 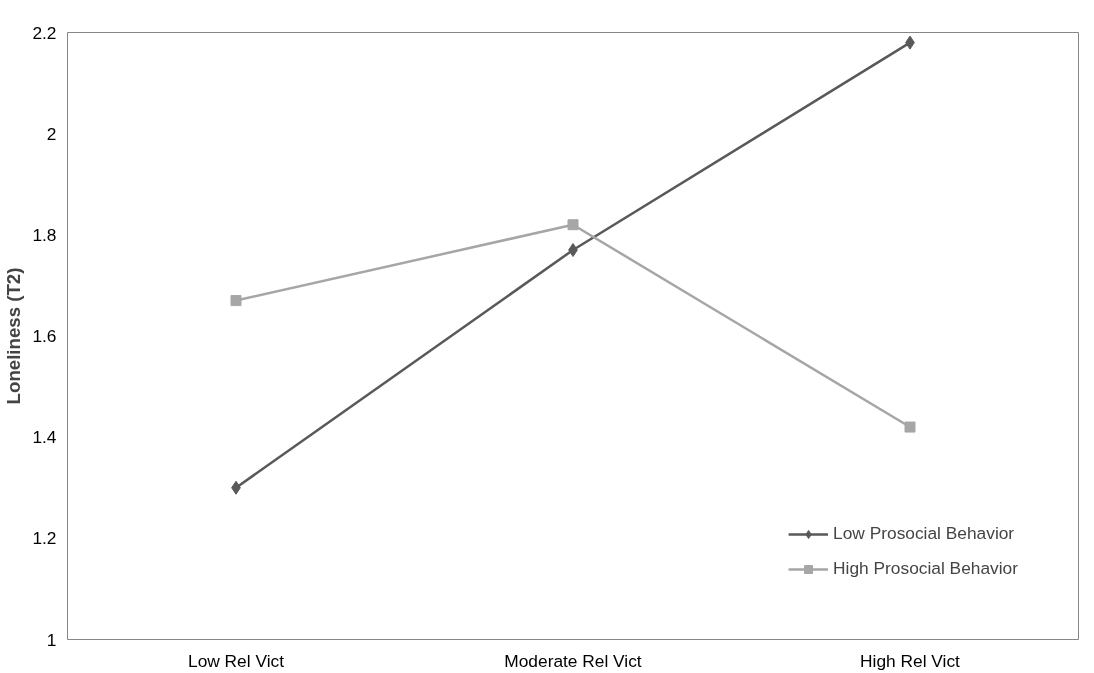 What do you see at coordinates (44, 437) in the screenshot?
I see `y-tick-label: 1.4` at bounding box center [44, 437].